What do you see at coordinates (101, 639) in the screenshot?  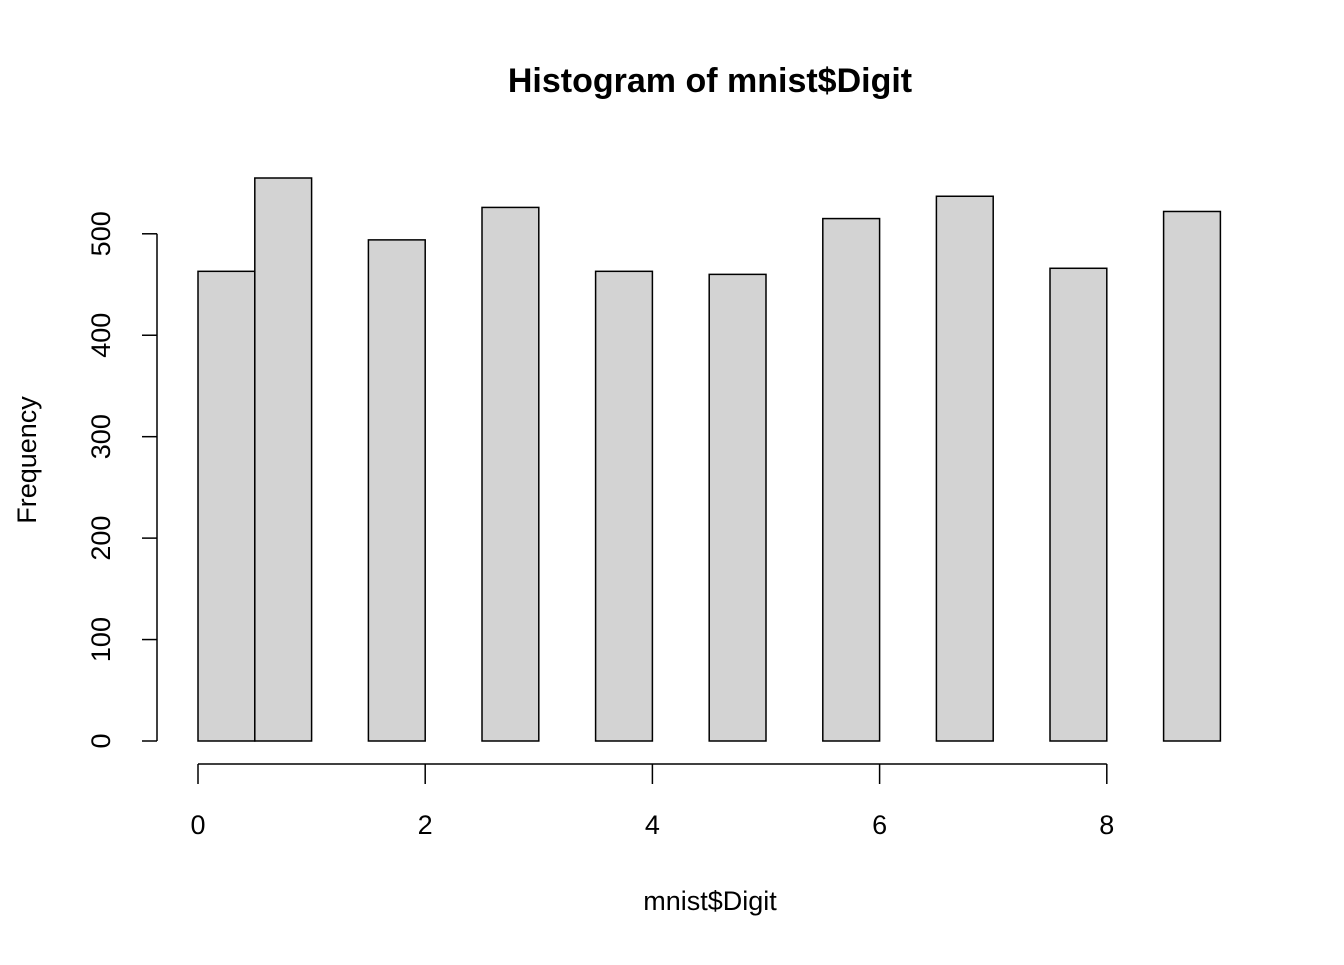 I see `y-tick-label: 100` at bounding box center [101, 639].